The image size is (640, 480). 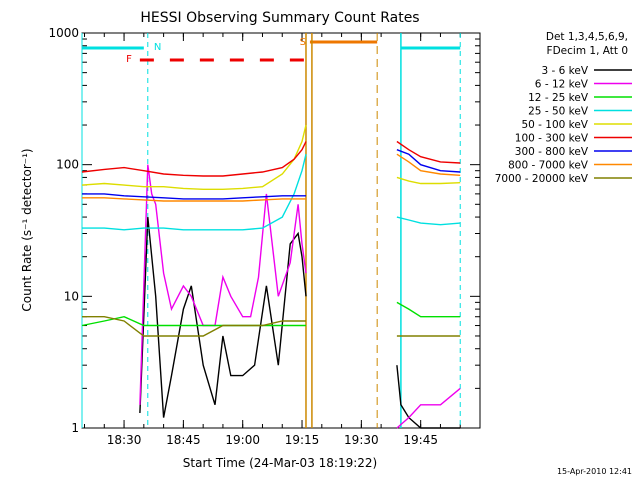 What do you see at coordinates (280, 463) in the screenshot?
I see `x-axis-label: Start Time (24-Mar-03 18:19:22)` at bounding box center [280, 463].